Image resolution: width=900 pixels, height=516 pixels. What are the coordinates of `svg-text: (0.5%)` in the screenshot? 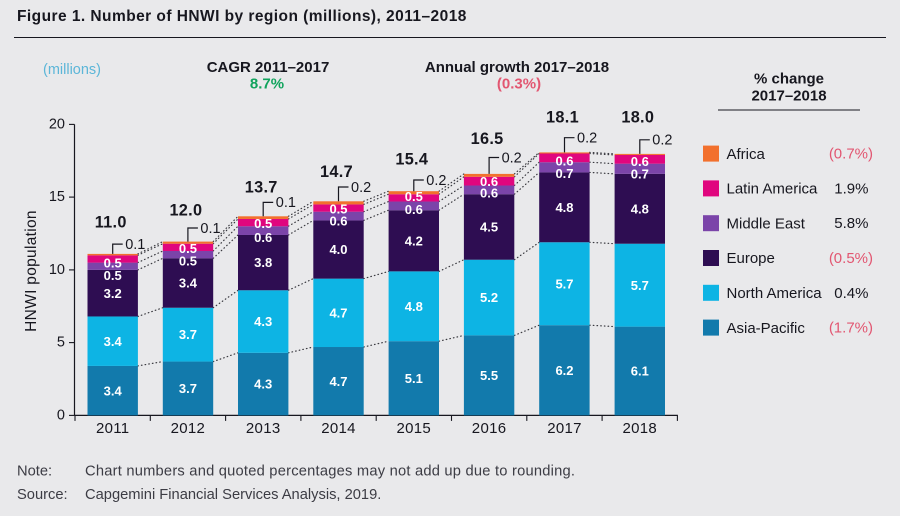 It's located at (851, 258).